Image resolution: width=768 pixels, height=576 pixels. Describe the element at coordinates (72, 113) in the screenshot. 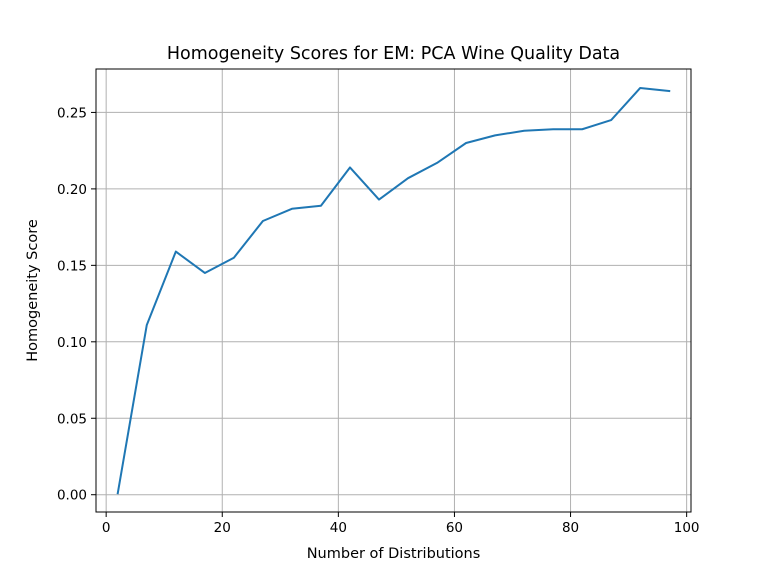

I see `y-tick-label: 0.25` at that location.